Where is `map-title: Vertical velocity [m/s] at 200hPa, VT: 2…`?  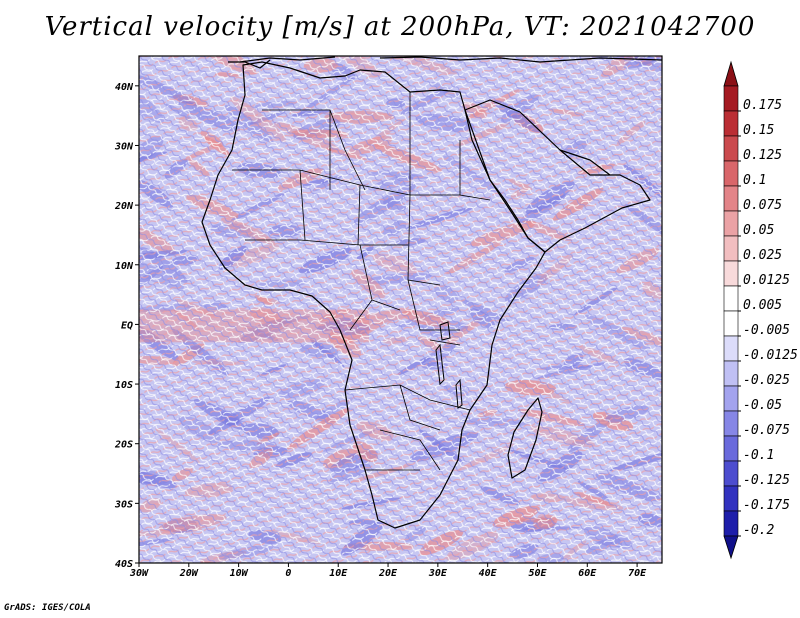
map-title: Vertical velocity [m/s] at 200hPa, VT: 2… is located at coordinates (400, 27).